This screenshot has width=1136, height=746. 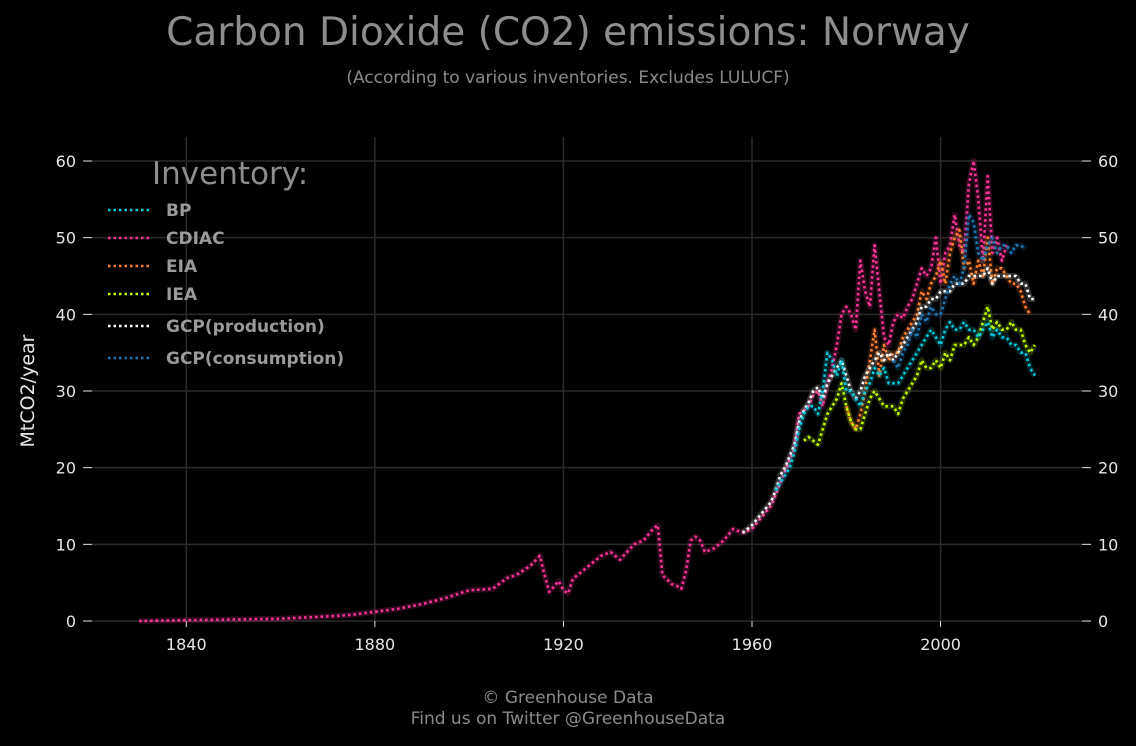 What do you see at coordinates (1108, 238) in the screenshot?
I see `y-tick-label-right: 50` at bounding box center [1108, 238].